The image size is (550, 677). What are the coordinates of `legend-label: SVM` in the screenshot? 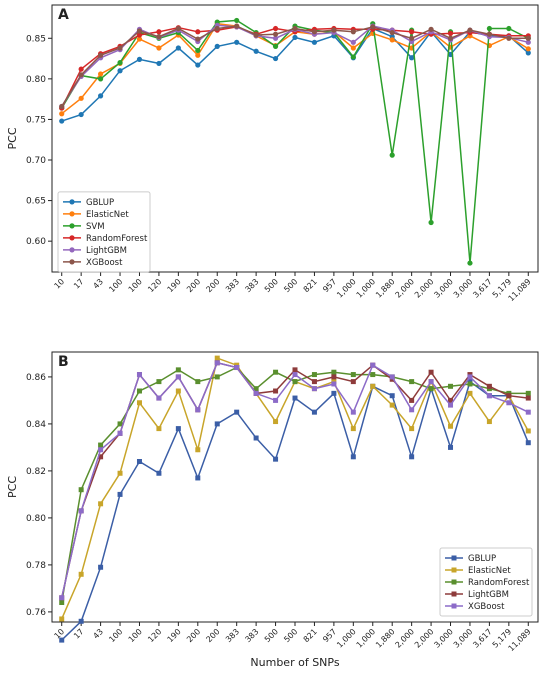 It's located at (95, 227).